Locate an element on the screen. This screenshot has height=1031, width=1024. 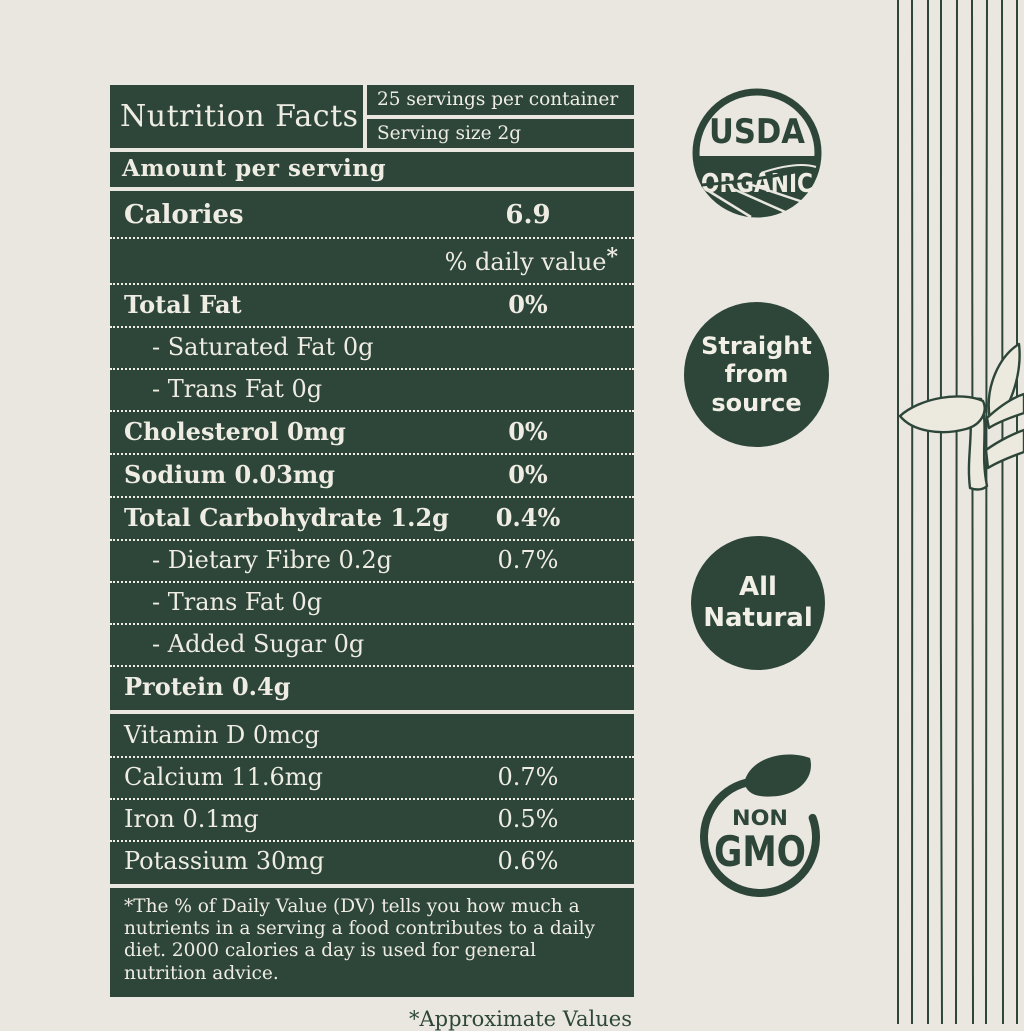
nutrient-name: Iron 0.1mg is located at coordinates (191, 819).